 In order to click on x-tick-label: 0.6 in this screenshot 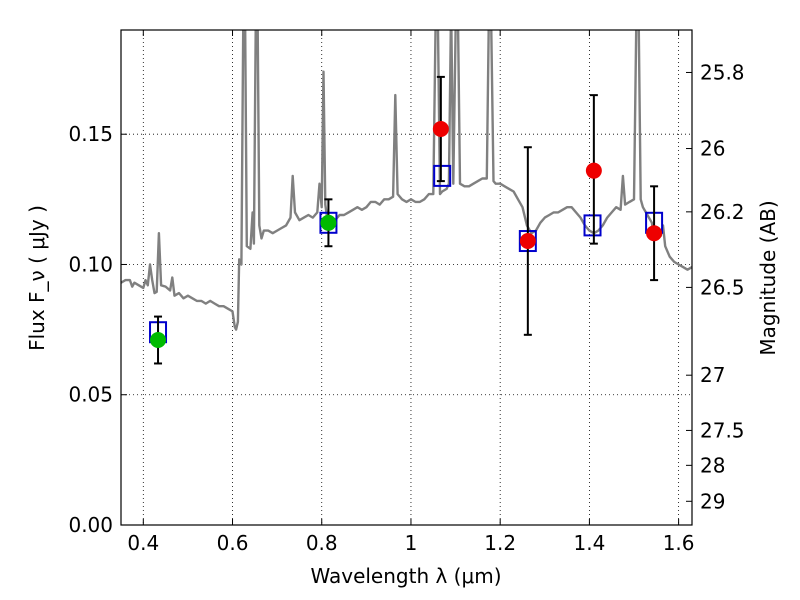, I will do `click(233, 543)`.